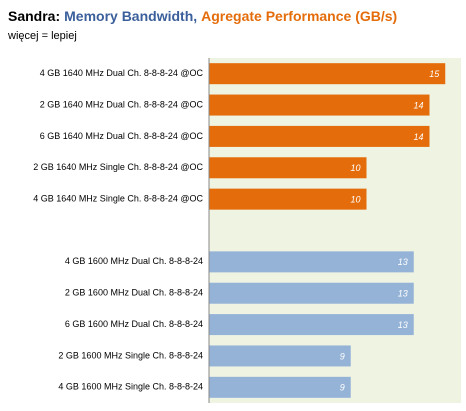  I want to click on y-tick-label: 2 GB 1600 MHz Single Ch. 8-8-8-24, so click(130, 355).